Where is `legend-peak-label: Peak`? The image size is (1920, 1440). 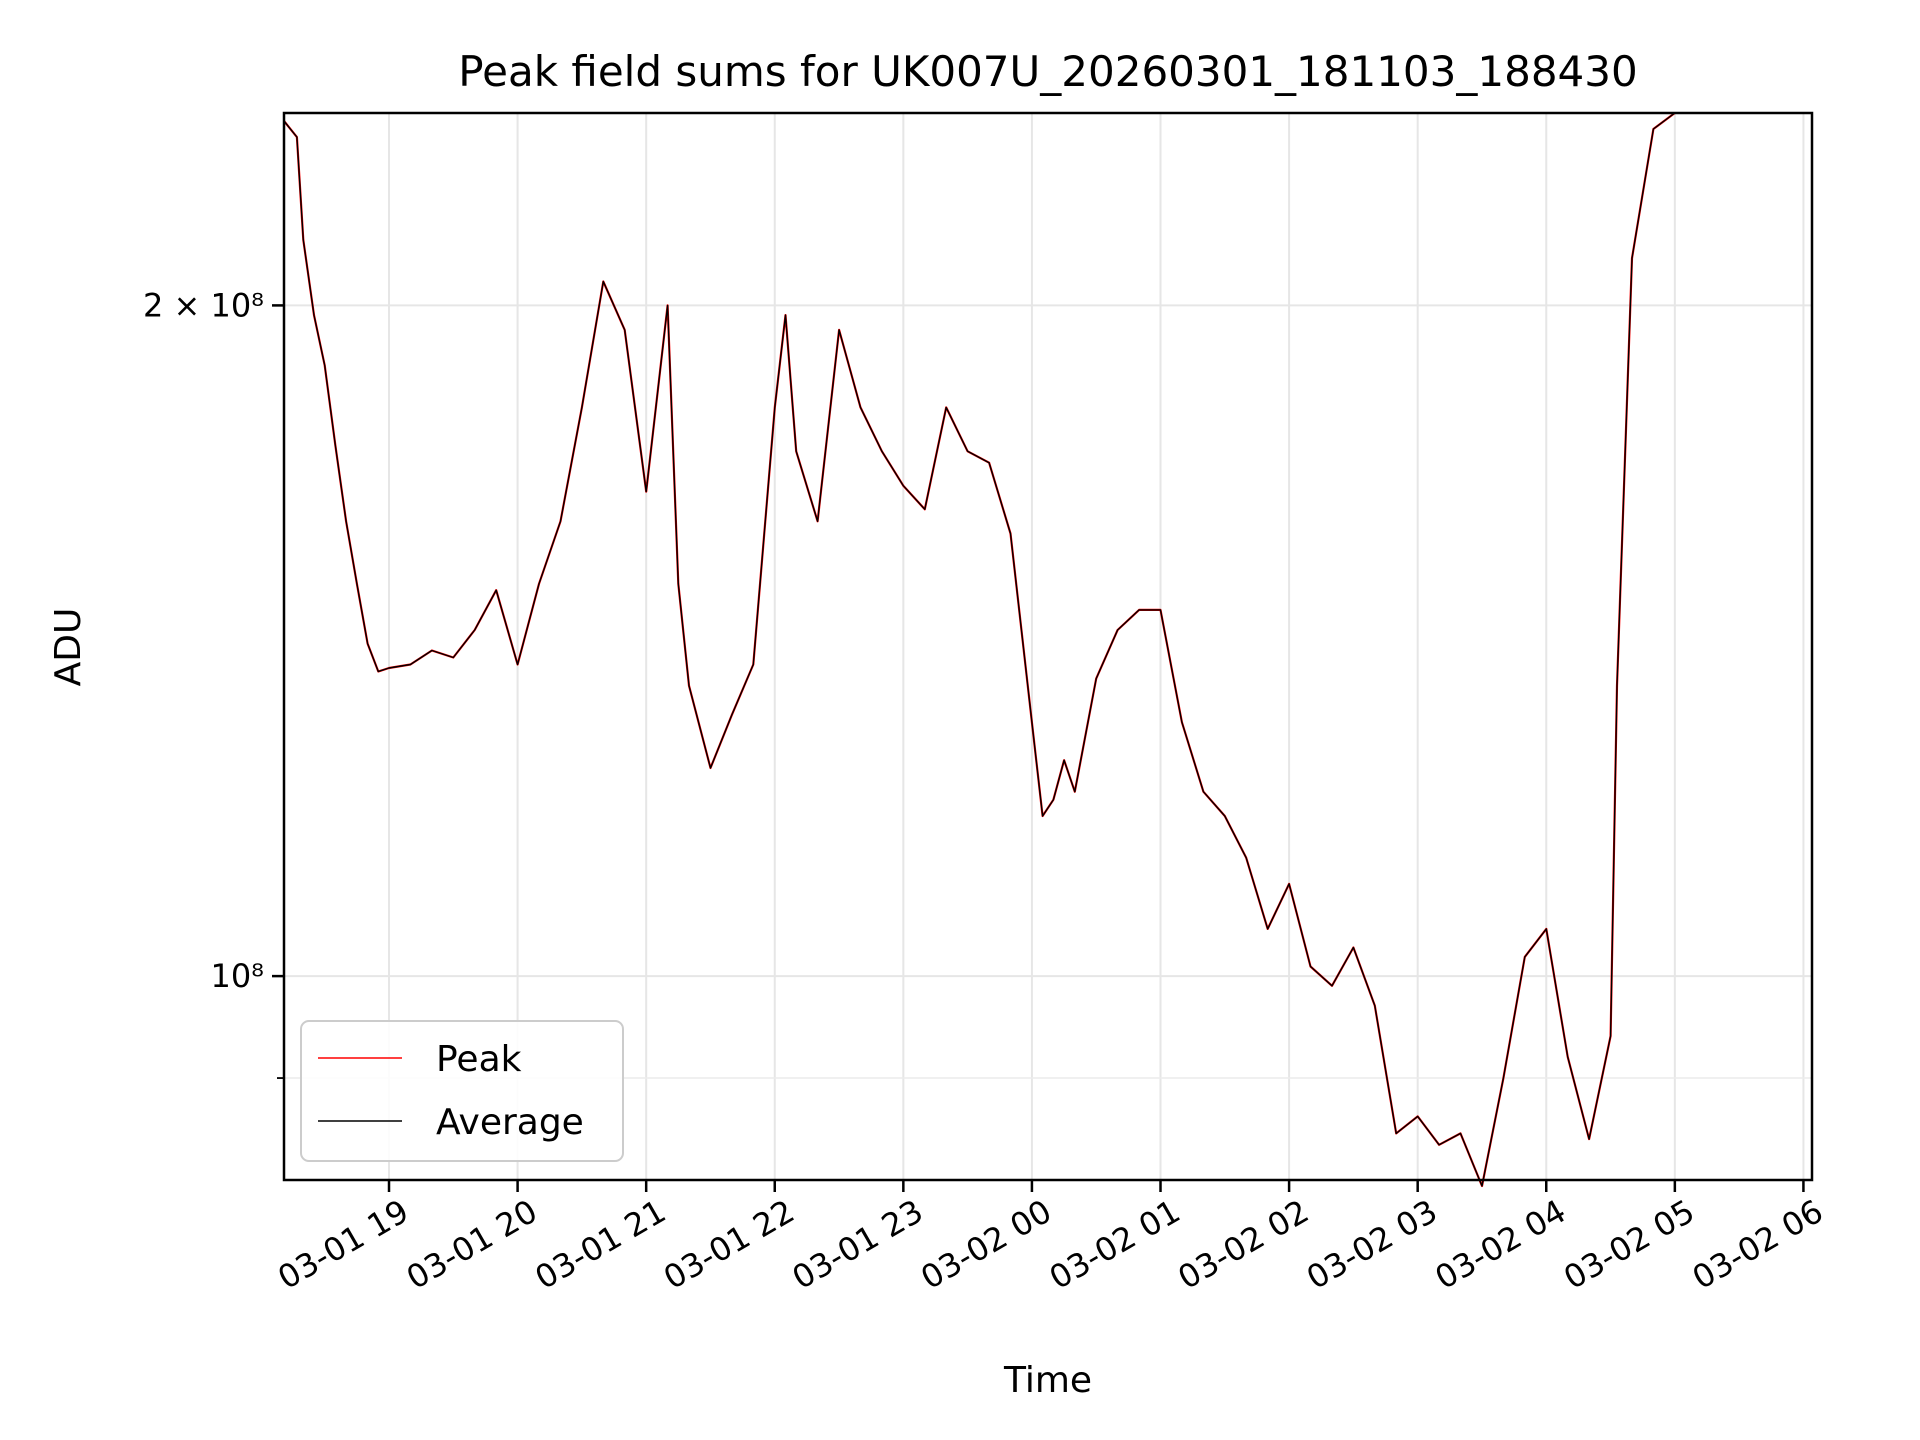
legend-peak-label: Peak is located at coordinates (479, 1059).